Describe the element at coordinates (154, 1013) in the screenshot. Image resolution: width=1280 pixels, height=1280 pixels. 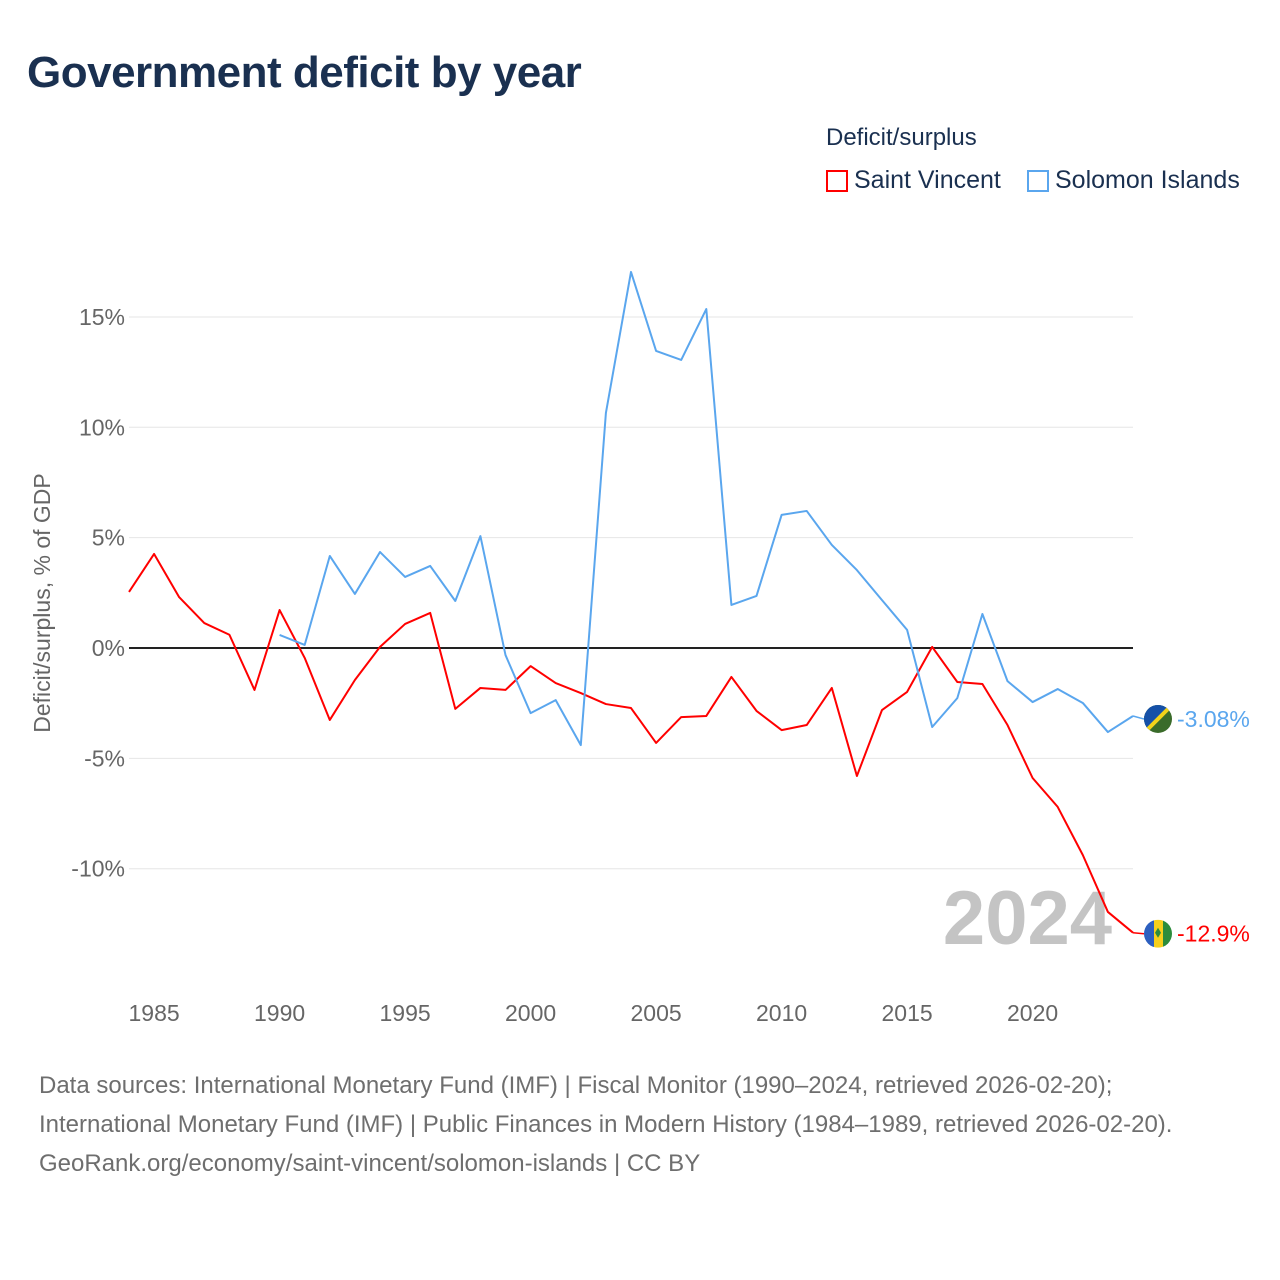
I see `x-tick-label: 1985` at that location.